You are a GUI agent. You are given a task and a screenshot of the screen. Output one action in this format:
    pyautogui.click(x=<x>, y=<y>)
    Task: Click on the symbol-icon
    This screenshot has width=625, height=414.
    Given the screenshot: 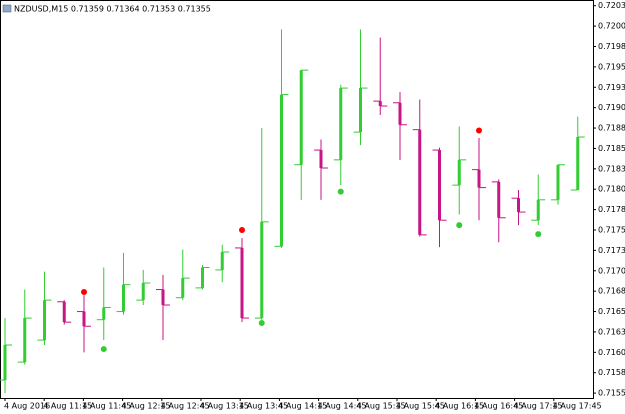 What is the action you would take?
    pyautogui.click(x=7, y=8)
    